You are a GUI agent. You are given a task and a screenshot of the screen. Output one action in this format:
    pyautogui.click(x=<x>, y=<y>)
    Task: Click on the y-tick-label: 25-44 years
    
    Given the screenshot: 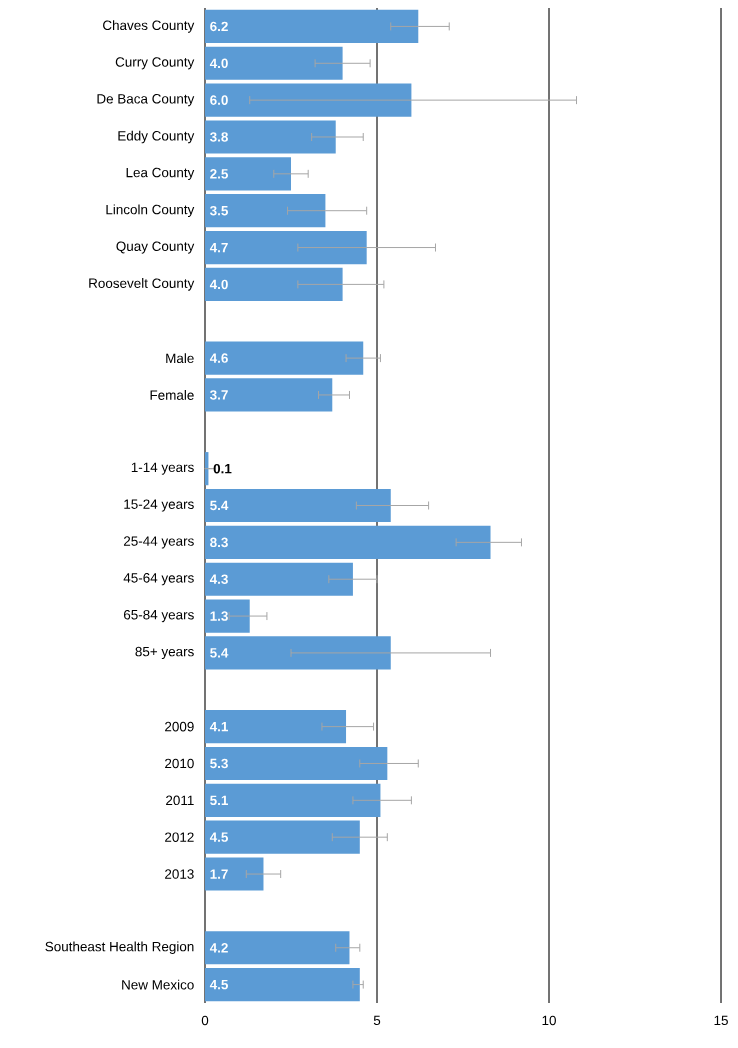 What is the action you would take?
    pyautogui.click(x=158, y=542)
    